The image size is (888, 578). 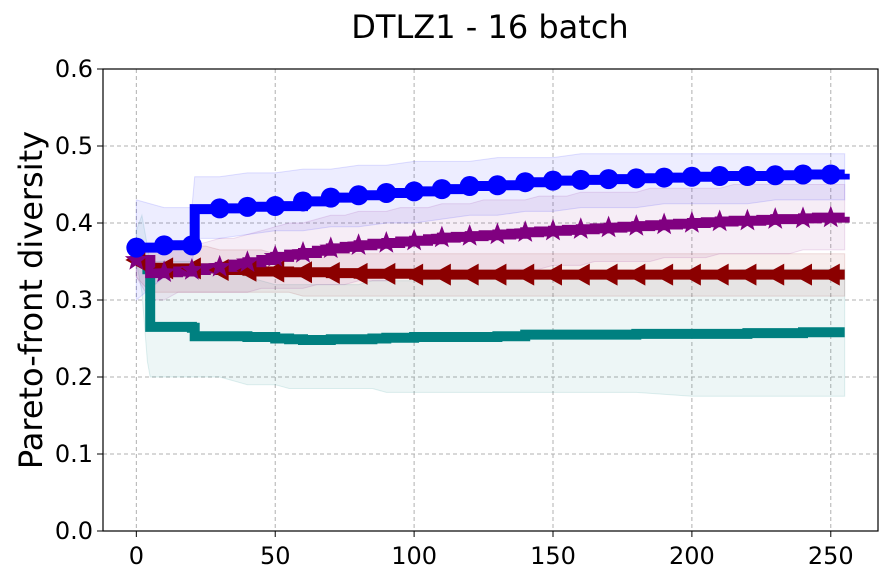 What do you see at coordinates (553, 556) in the screenshot?
I see `x-tick-label: 150` at bounding box center [553, 556].